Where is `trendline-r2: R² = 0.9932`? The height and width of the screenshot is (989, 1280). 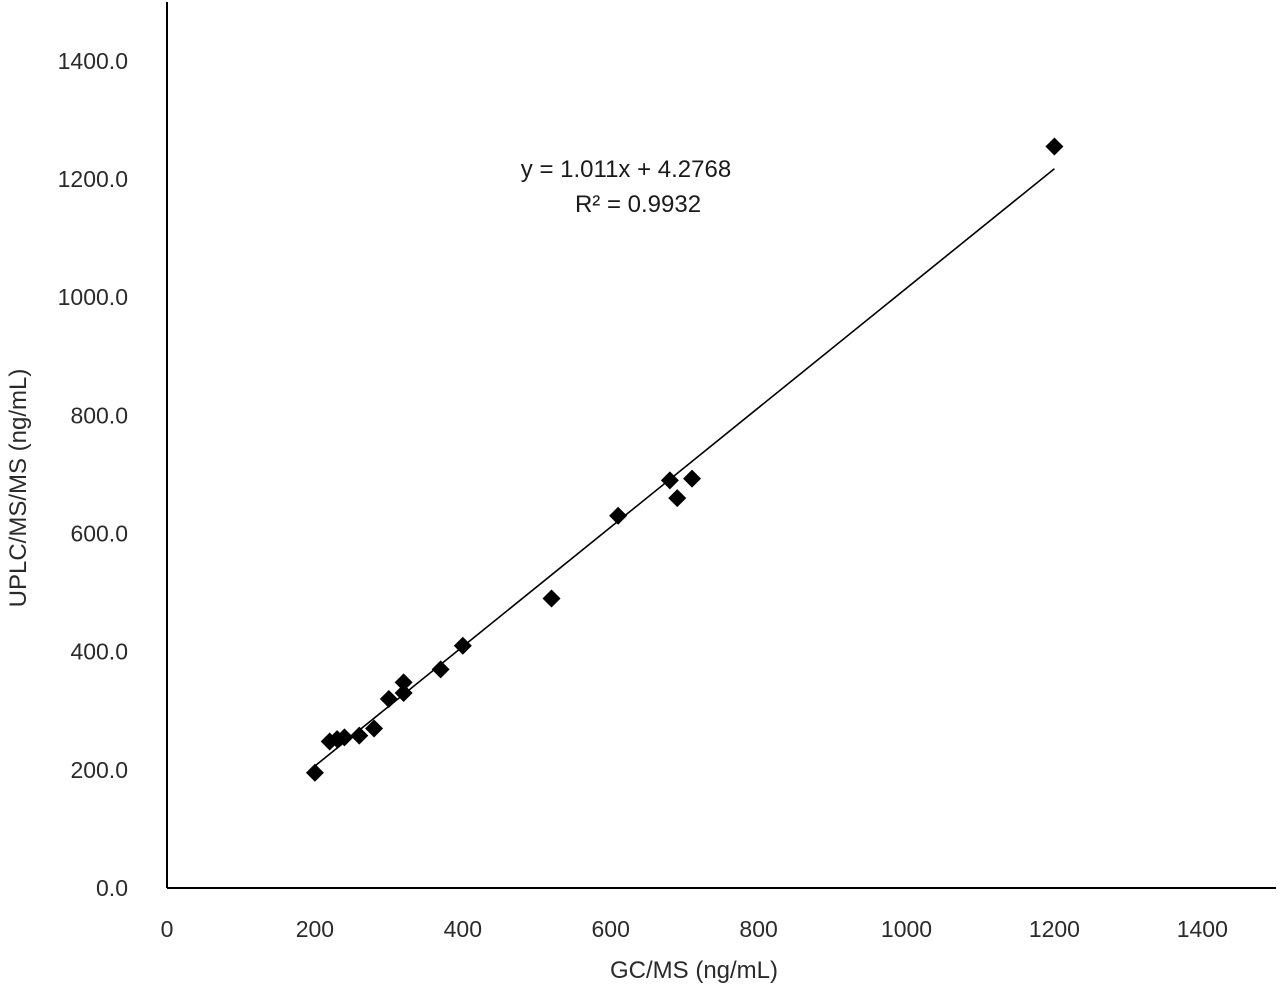
trendline-r2: R² = 0.9932 is located at coordinates (638, 204).